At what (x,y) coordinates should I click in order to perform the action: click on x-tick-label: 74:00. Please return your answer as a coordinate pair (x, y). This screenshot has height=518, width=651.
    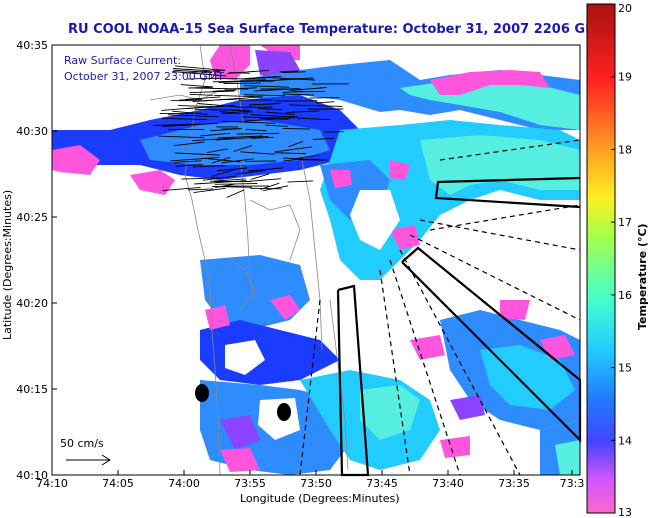
    Looking at the image, I should click on (184, 483).